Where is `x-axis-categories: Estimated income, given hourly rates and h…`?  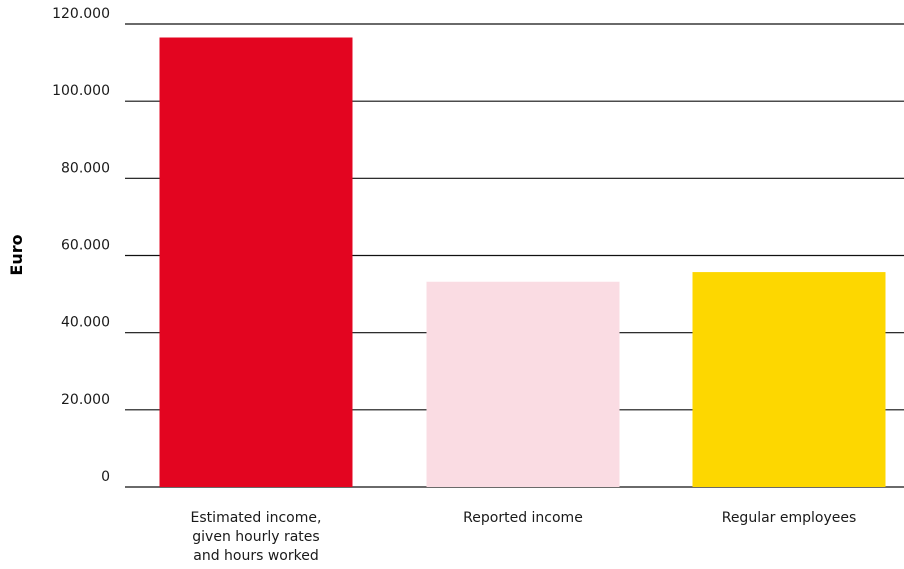
x-axis-categories: Estimated income, given hourly rates and h… is located at coordinates (524, 537).